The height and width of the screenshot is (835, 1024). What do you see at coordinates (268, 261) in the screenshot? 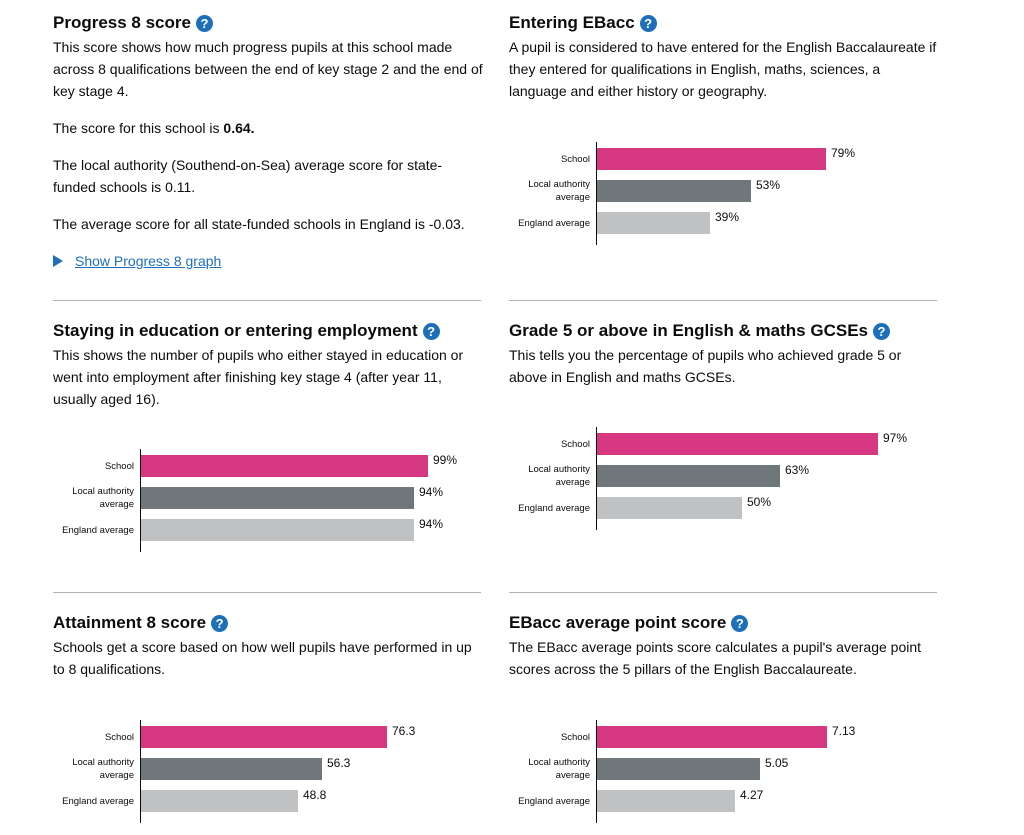
I see `progress8-details-toggle: Show Progress 8 graph` at bounding box center [268, 261].